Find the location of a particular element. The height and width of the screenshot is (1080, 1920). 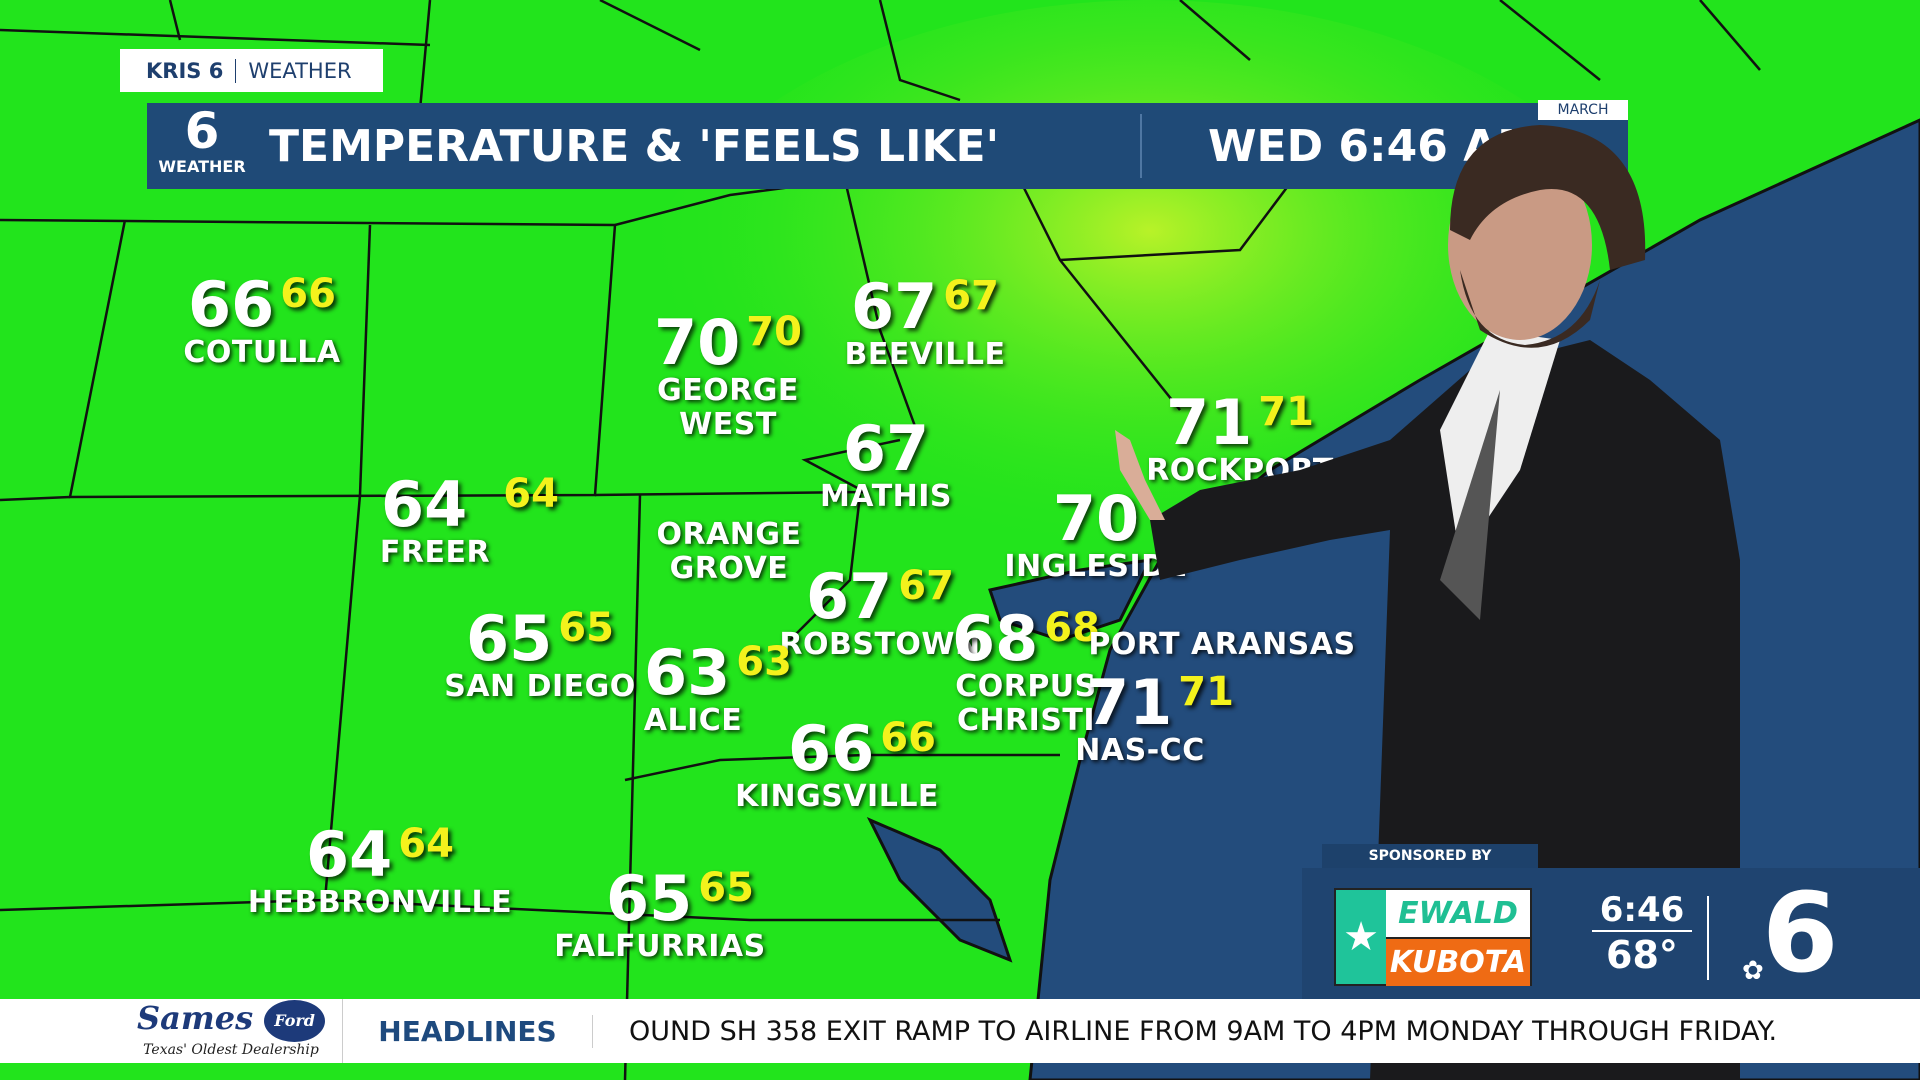

city-san-diego: 65 65 SAN DIEGO is located at coordinates (540, 656).